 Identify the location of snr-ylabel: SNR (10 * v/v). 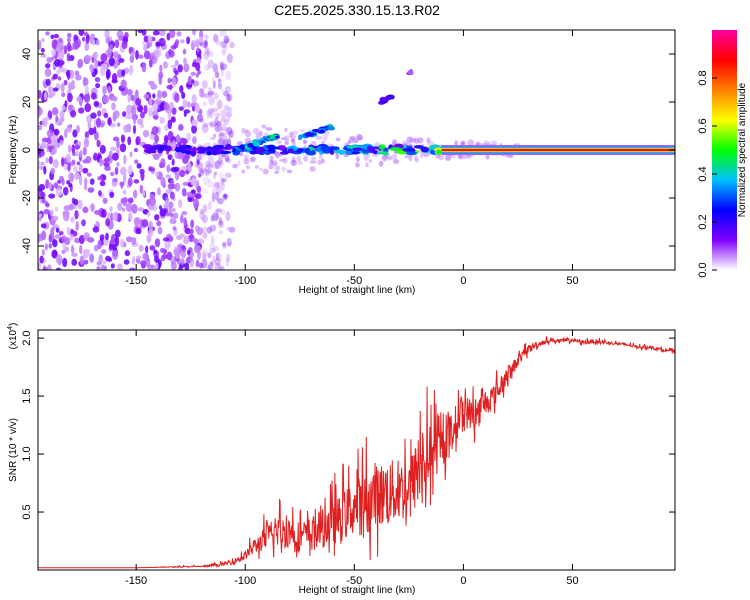
(13, 450).